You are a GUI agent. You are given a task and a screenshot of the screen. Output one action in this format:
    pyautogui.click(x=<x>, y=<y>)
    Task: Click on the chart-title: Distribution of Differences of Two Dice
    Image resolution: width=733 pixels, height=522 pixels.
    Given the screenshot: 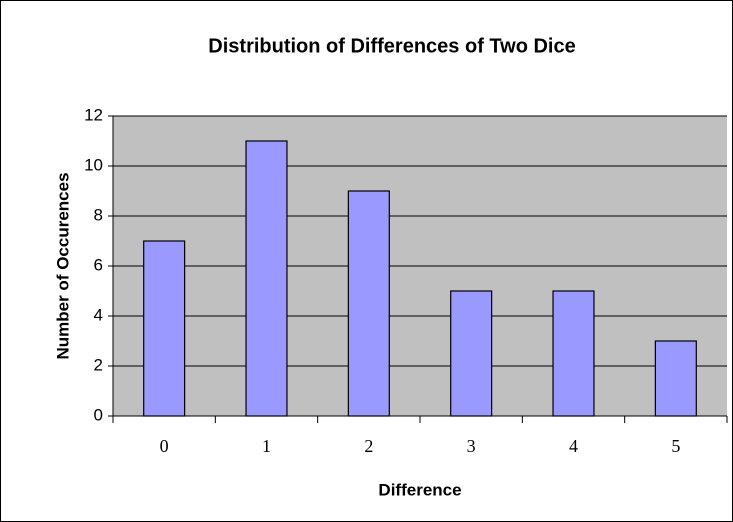 What is the action you would take?
    pyautogui.click(x=391, y=46)
    